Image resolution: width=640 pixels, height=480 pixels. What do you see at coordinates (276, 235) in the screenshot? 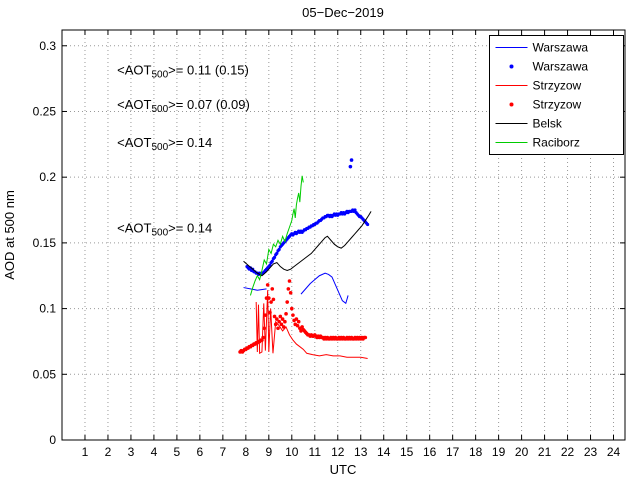
I see `series-line-raciborz-line` at bounding box center [276, 235].